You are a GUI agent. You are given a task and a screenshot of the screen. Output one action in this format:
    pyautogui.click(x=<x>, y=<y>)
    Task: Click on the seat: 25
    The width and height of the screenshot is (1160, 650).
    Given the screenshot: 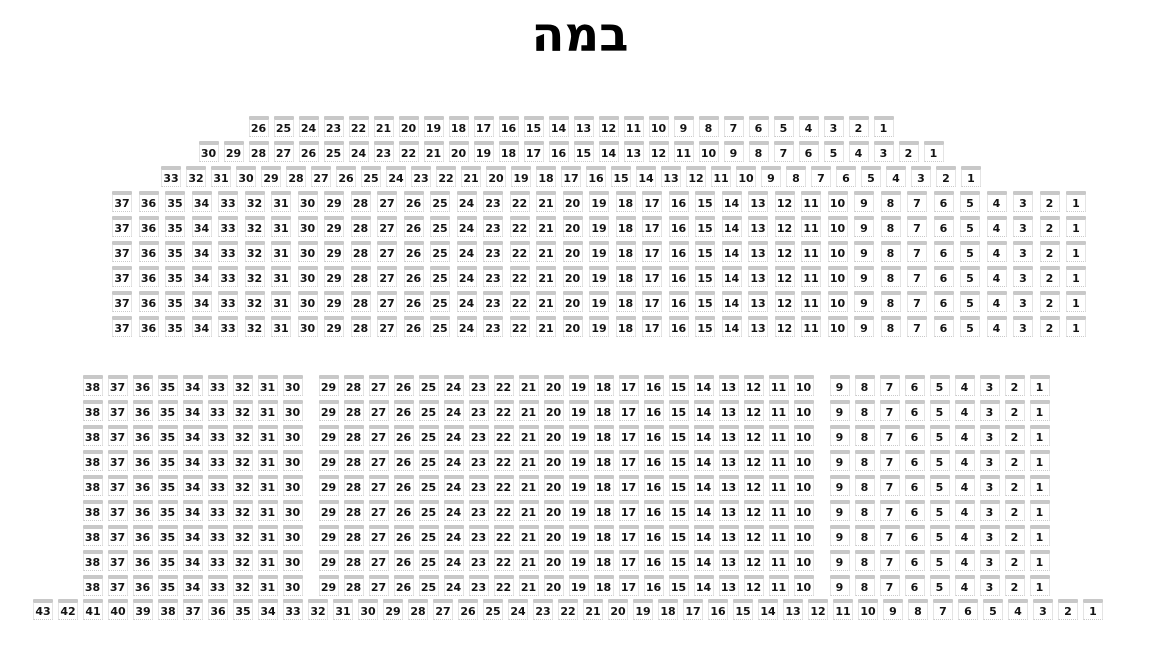 What is the action you would take?
    pyautogui.click(x=428, y=435)
    